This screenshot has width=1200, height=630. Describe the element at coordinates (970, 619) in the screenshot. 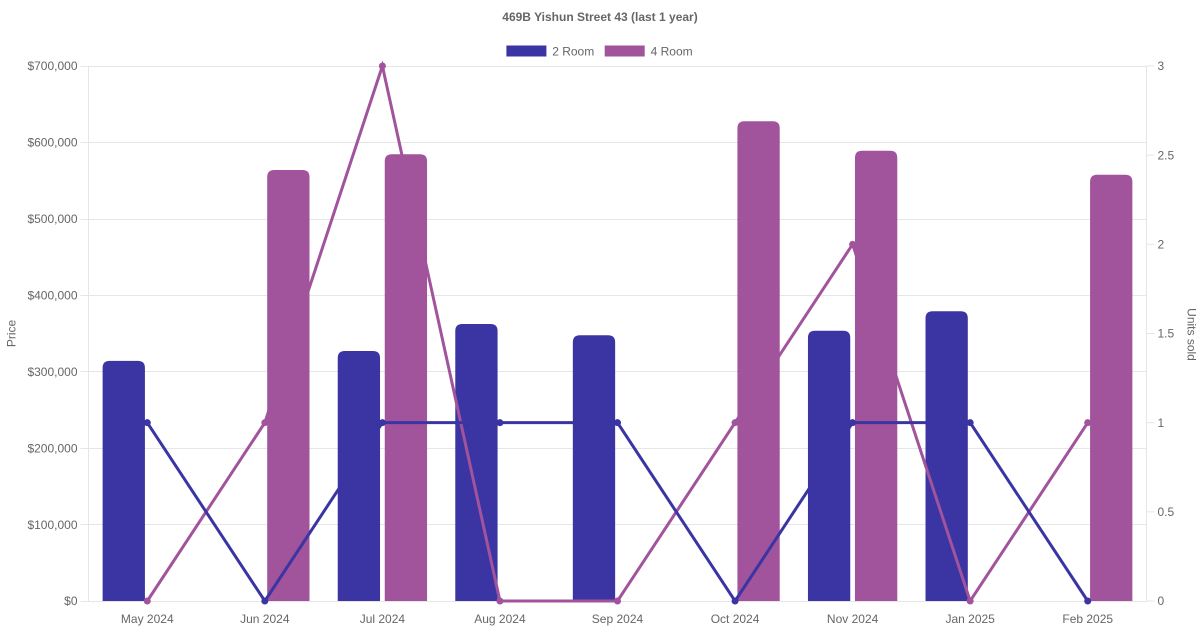

I see `svg-text: Jan 2025` at that location.